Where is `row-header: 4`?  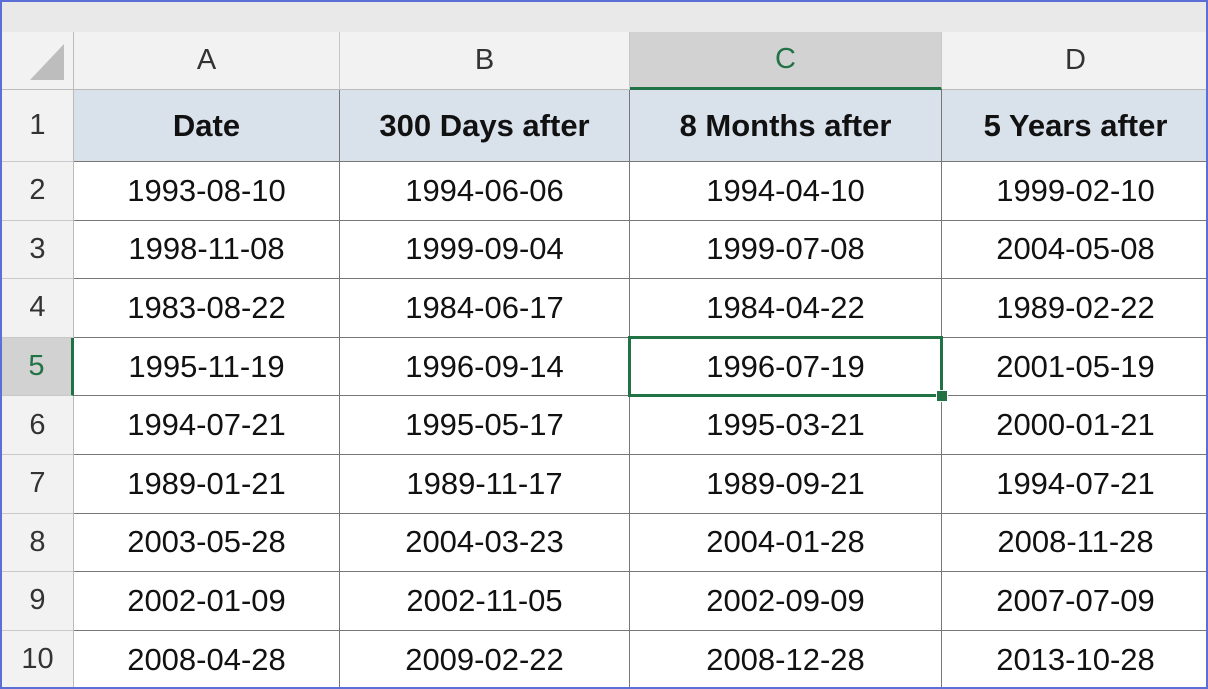 row-header: 4 is located at coordinates (38, 308).